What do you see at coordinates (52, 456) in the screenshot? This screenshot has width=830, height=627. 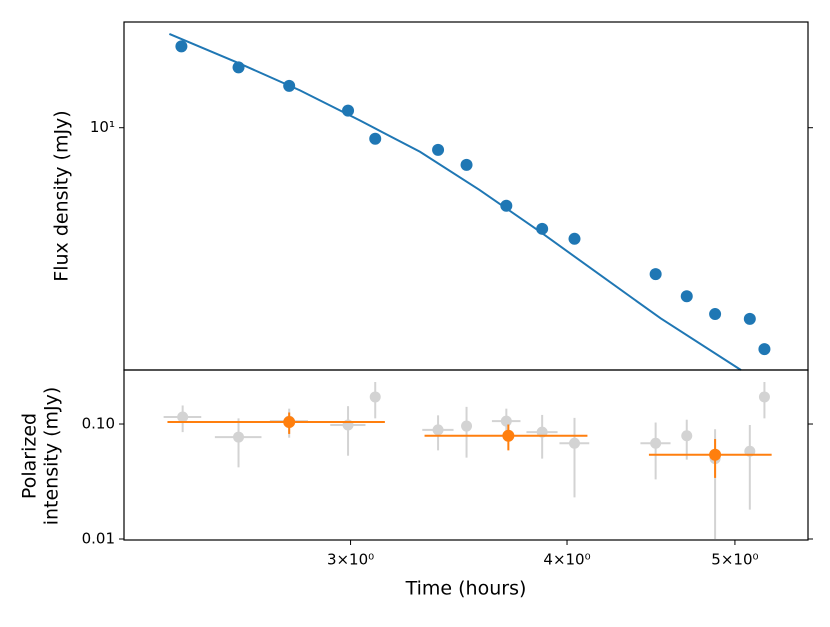 I see `y-axis-label: intensity (mJy)` at bounding box center [52, 456].